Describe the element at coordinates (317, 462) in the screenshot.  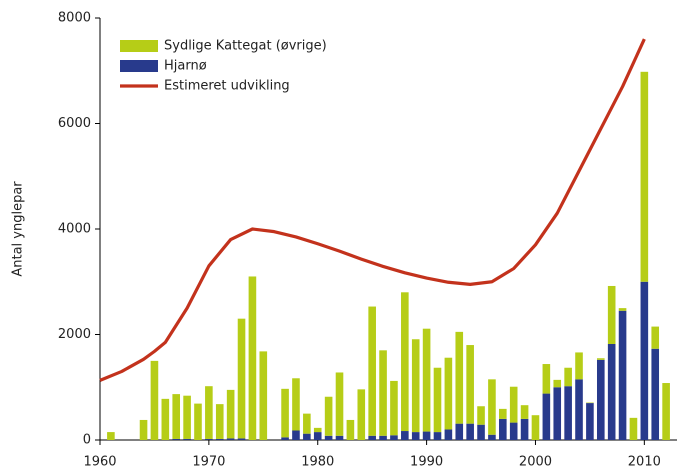
I see `x-tick-label: 1980` at that location.